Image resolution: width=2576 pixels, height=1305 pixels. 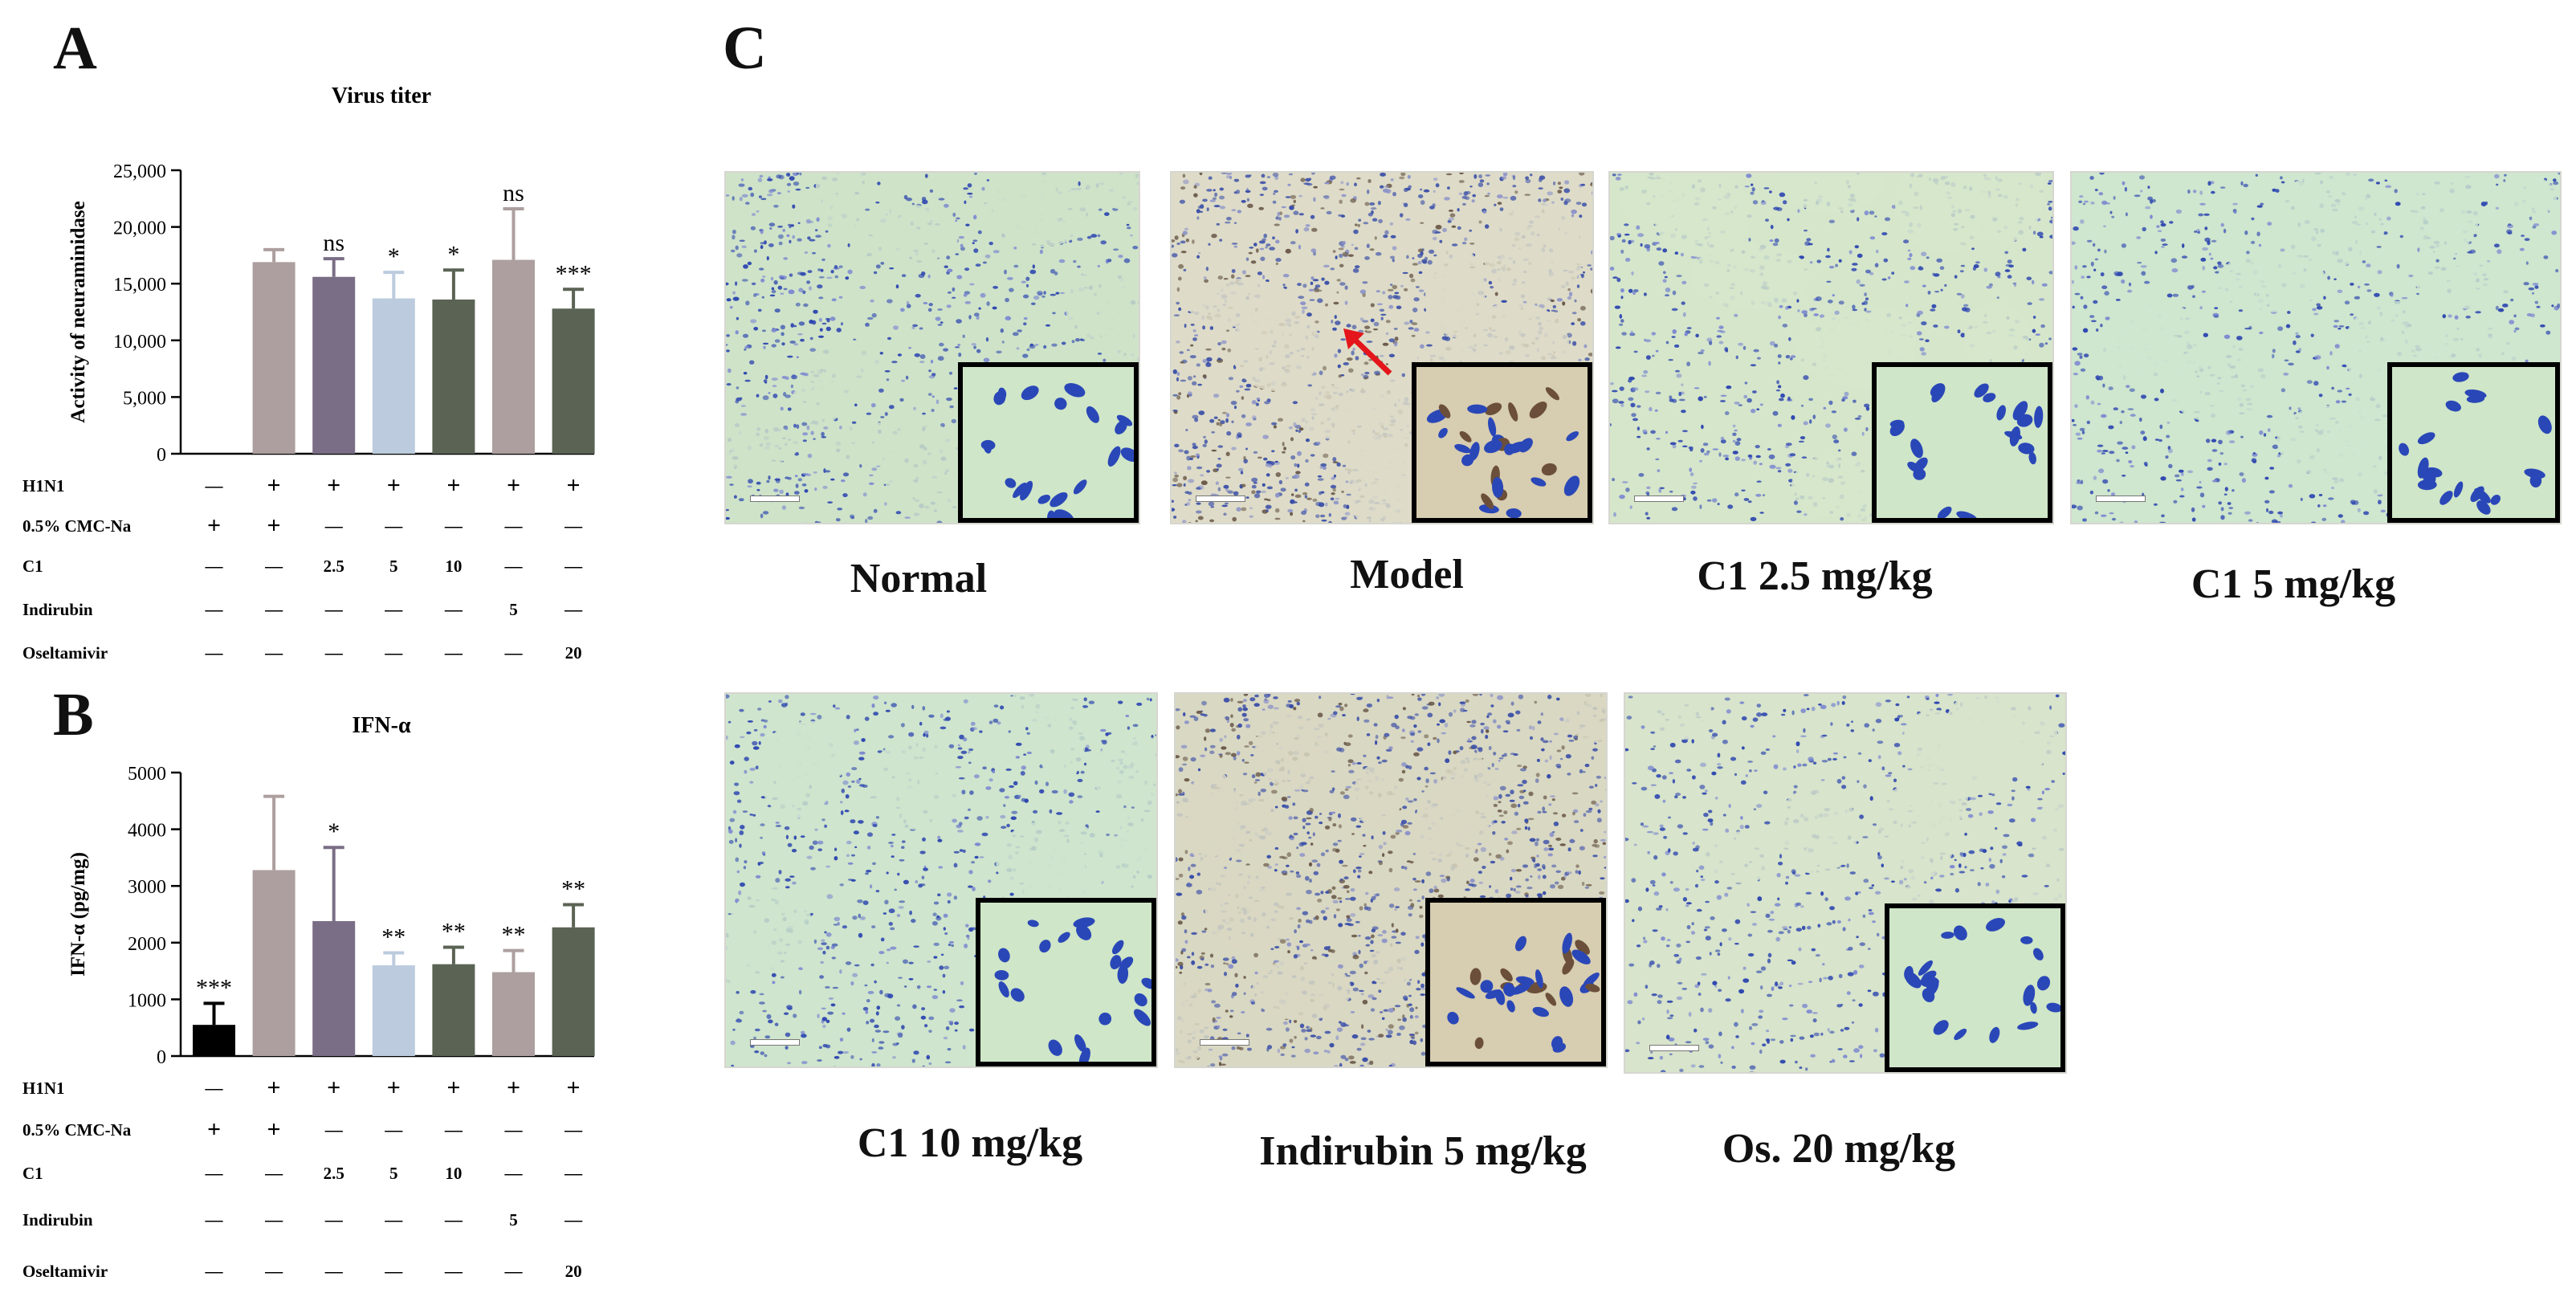 I want to click on y-axis-label: Activity of neuraminidase, so click(x=78, y=311).